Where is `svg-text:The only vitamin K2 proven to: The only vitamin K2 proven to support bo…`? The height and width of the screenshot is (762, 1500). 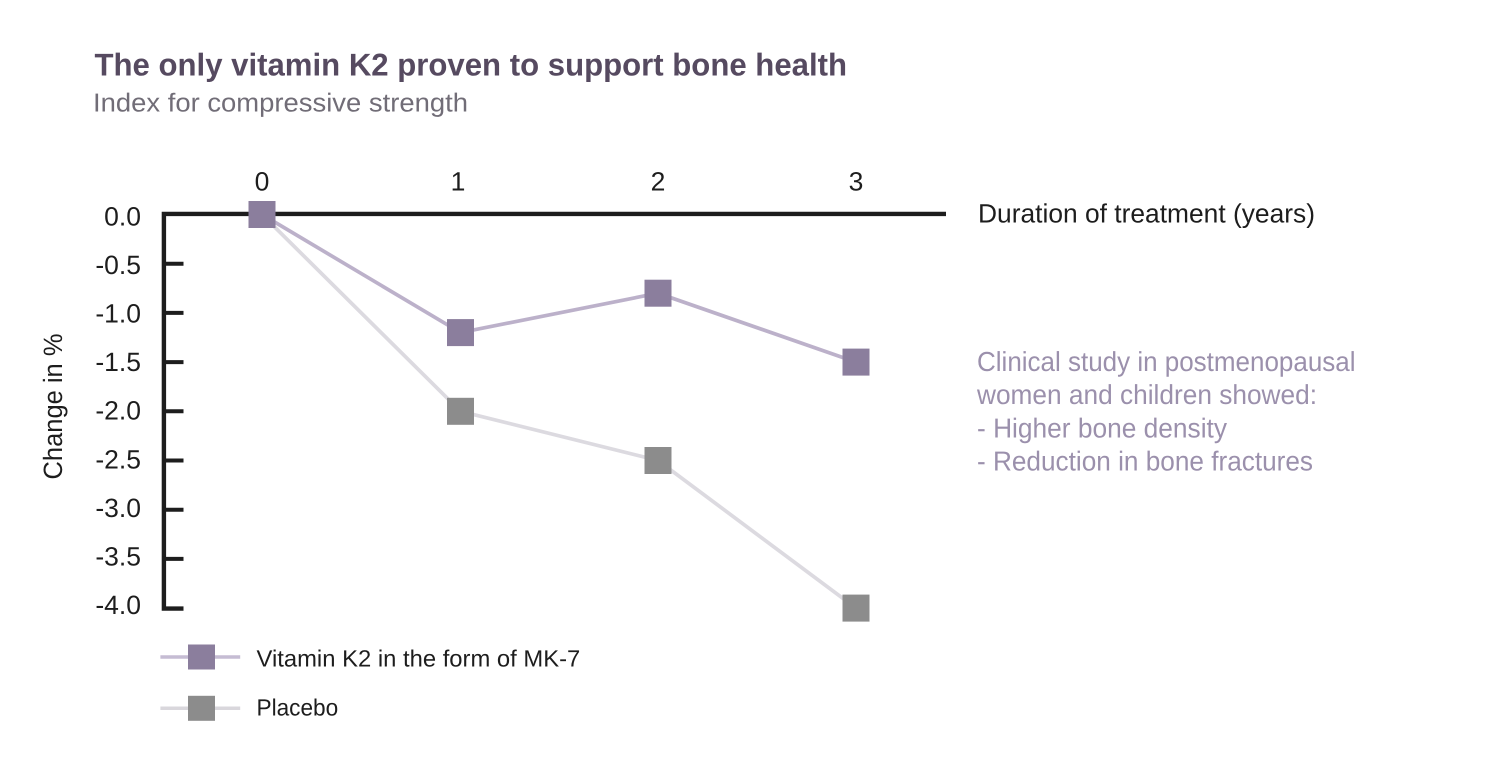 svg-text:The only vitamin K2 proven to: The only vitamin K2 proven to support bo… is located at coordinates (471, 64).